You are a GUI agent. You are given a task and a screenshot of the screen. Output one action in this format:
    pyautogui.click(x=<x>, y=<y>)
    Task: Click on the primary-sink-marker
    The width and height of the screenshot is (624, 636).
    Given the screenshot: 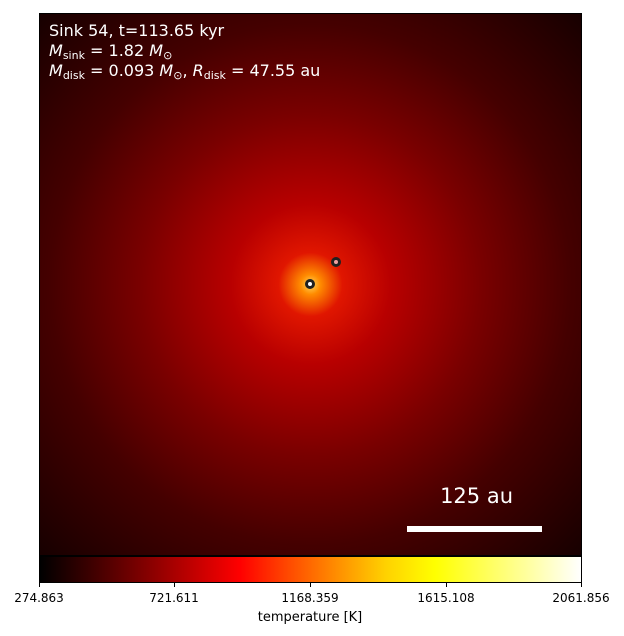 What is the action you would take?
    pyautogui.click(x=310, y=284)
    